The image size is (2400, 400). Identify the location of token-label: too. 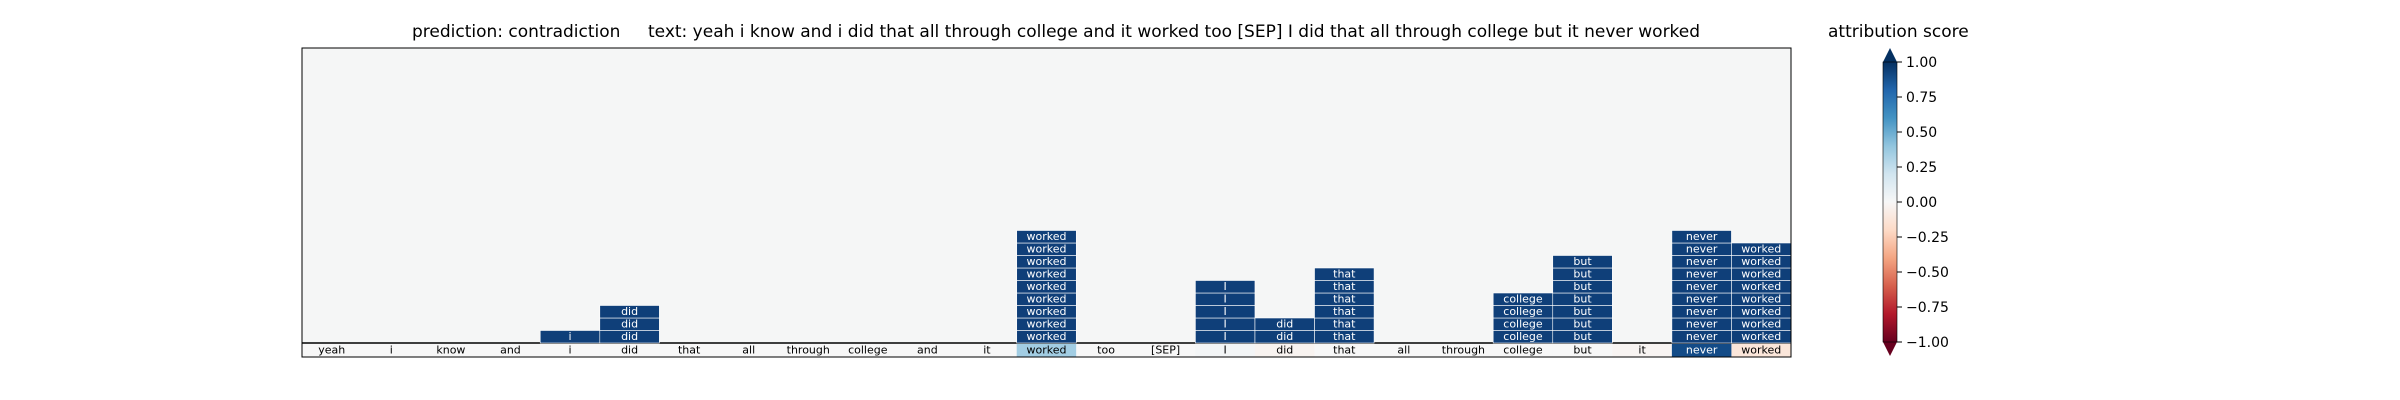
(1106, 350).